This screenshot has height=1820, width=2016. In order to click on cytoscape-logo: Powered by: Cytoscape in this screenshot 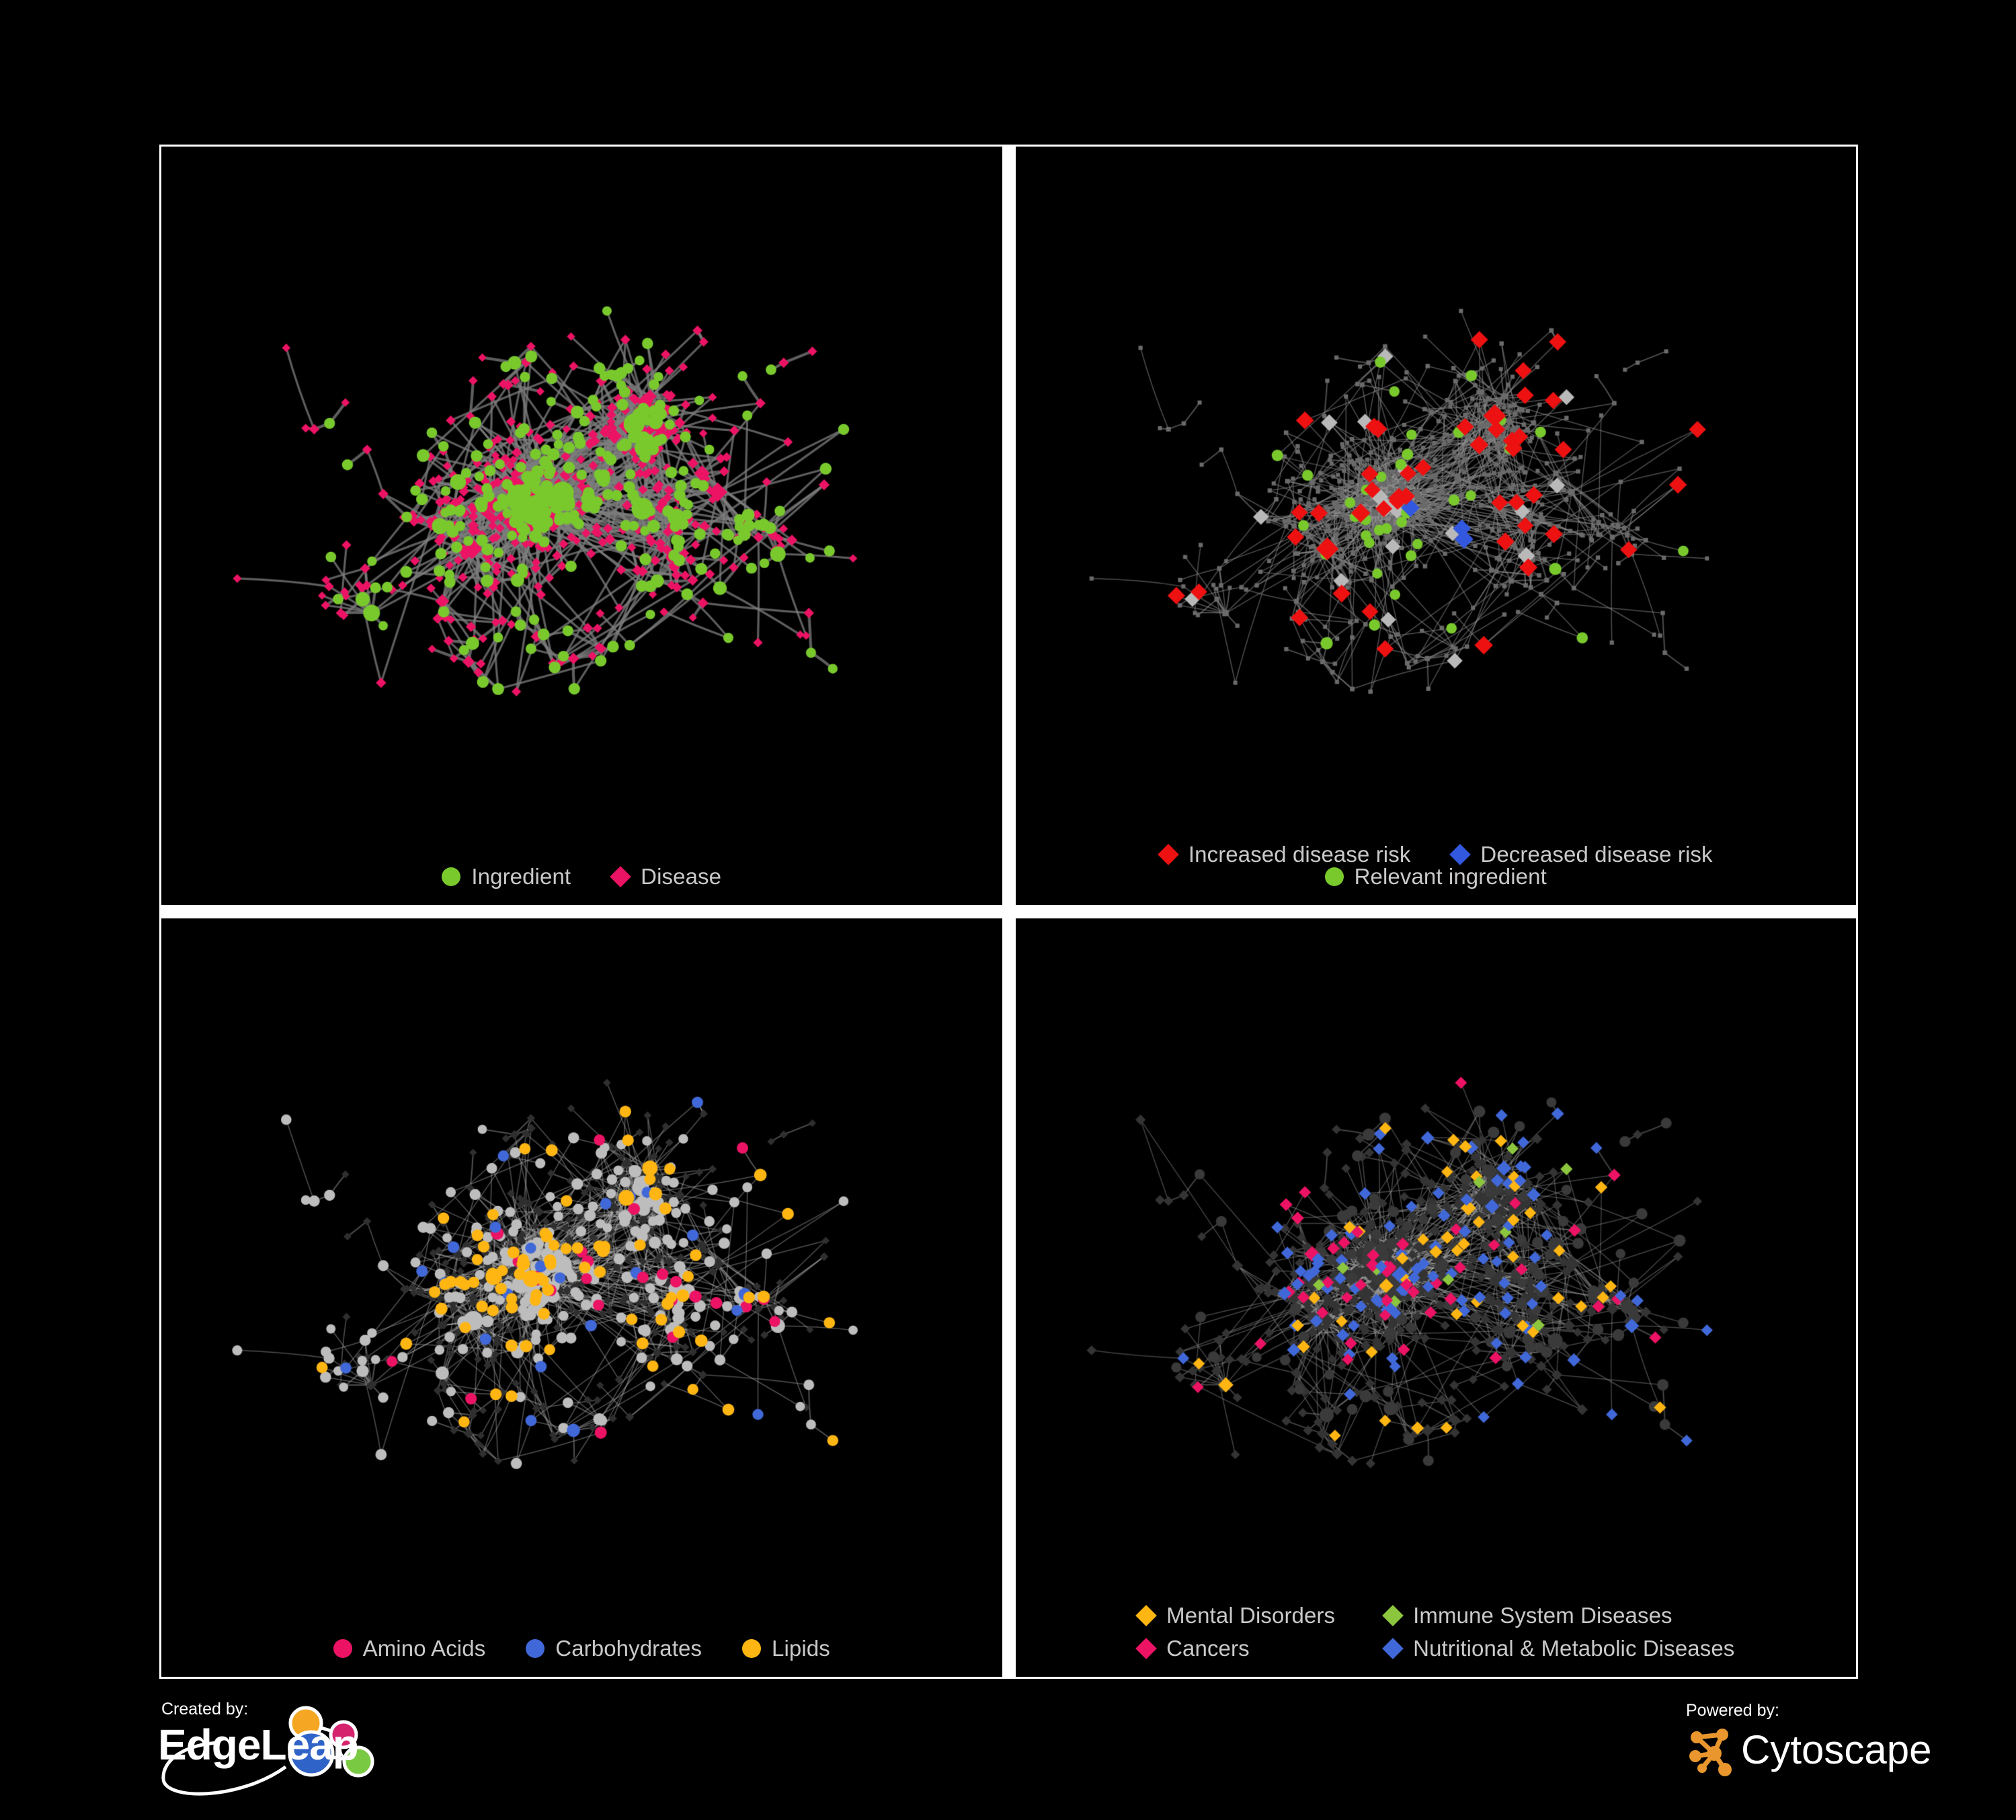, I will do `click(1828, 1748)`.